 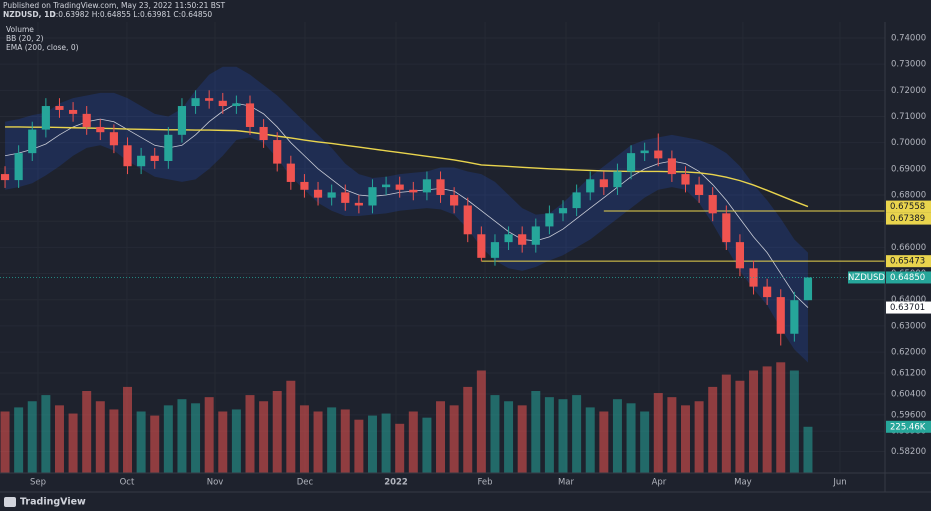 I want to click on y-tick-label: 0.61200, so click(x=908, y=374).